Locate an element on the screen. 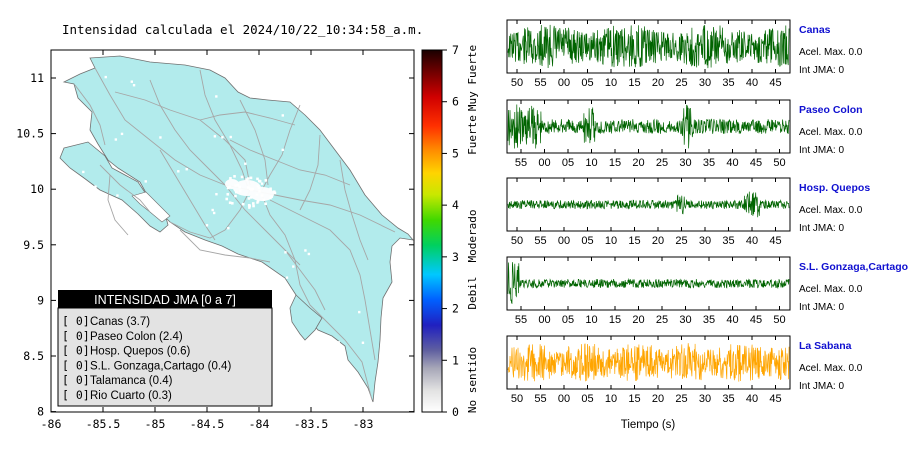 This screenshot has height=460, width=910. legend-item-value: [ 0] is located at coordinates (76, 395).